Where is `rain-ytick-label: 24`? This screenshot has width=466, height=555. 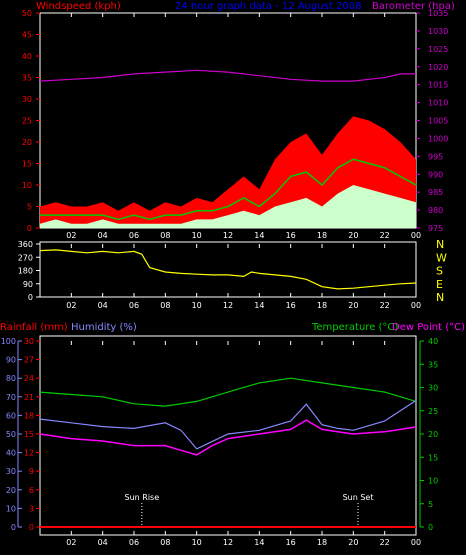
rain-ytick-label: 24 is located at coordinates (29, 378).